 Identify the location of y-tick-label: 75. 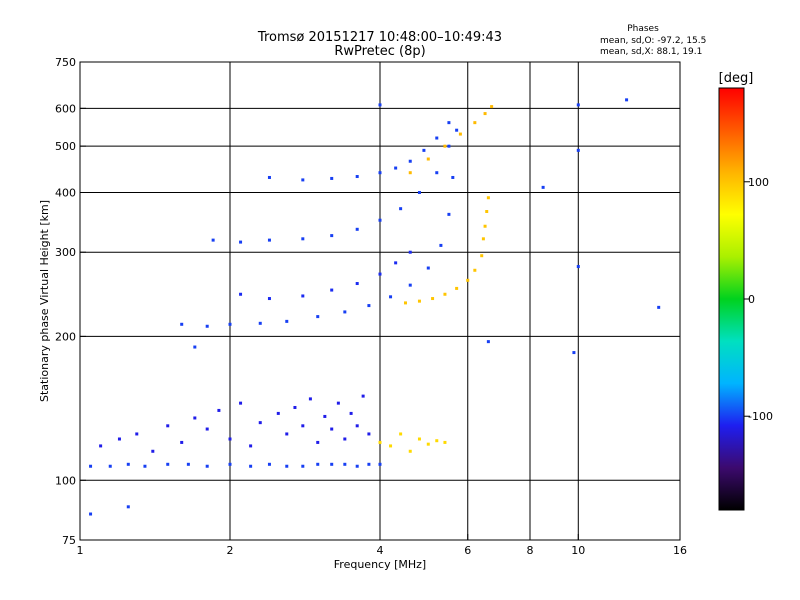
(69, 540).